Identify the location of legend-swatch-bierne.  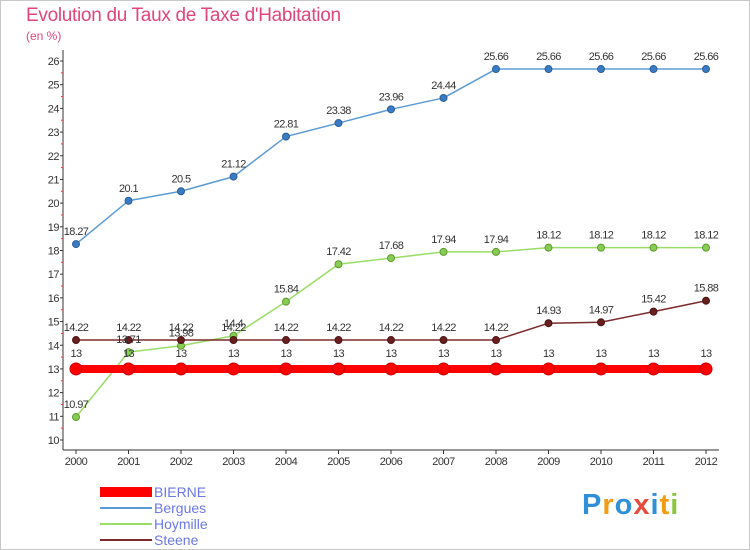
(126, 492).